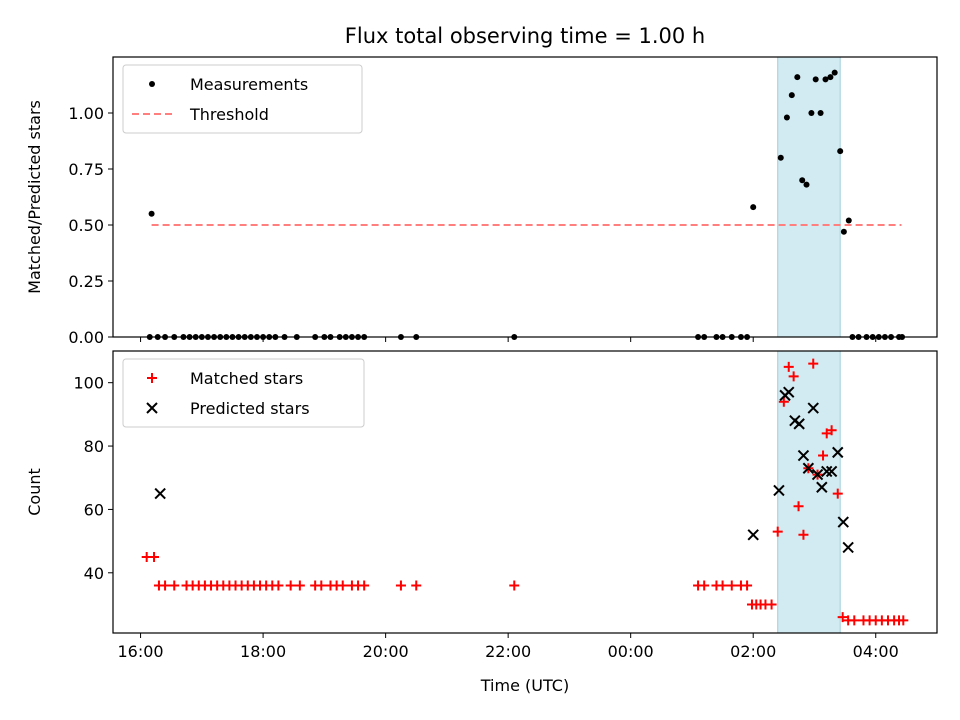 The height and width of the screenshot is (720, 960). I want to click on legend-label: Measurements, so click(249, 84).